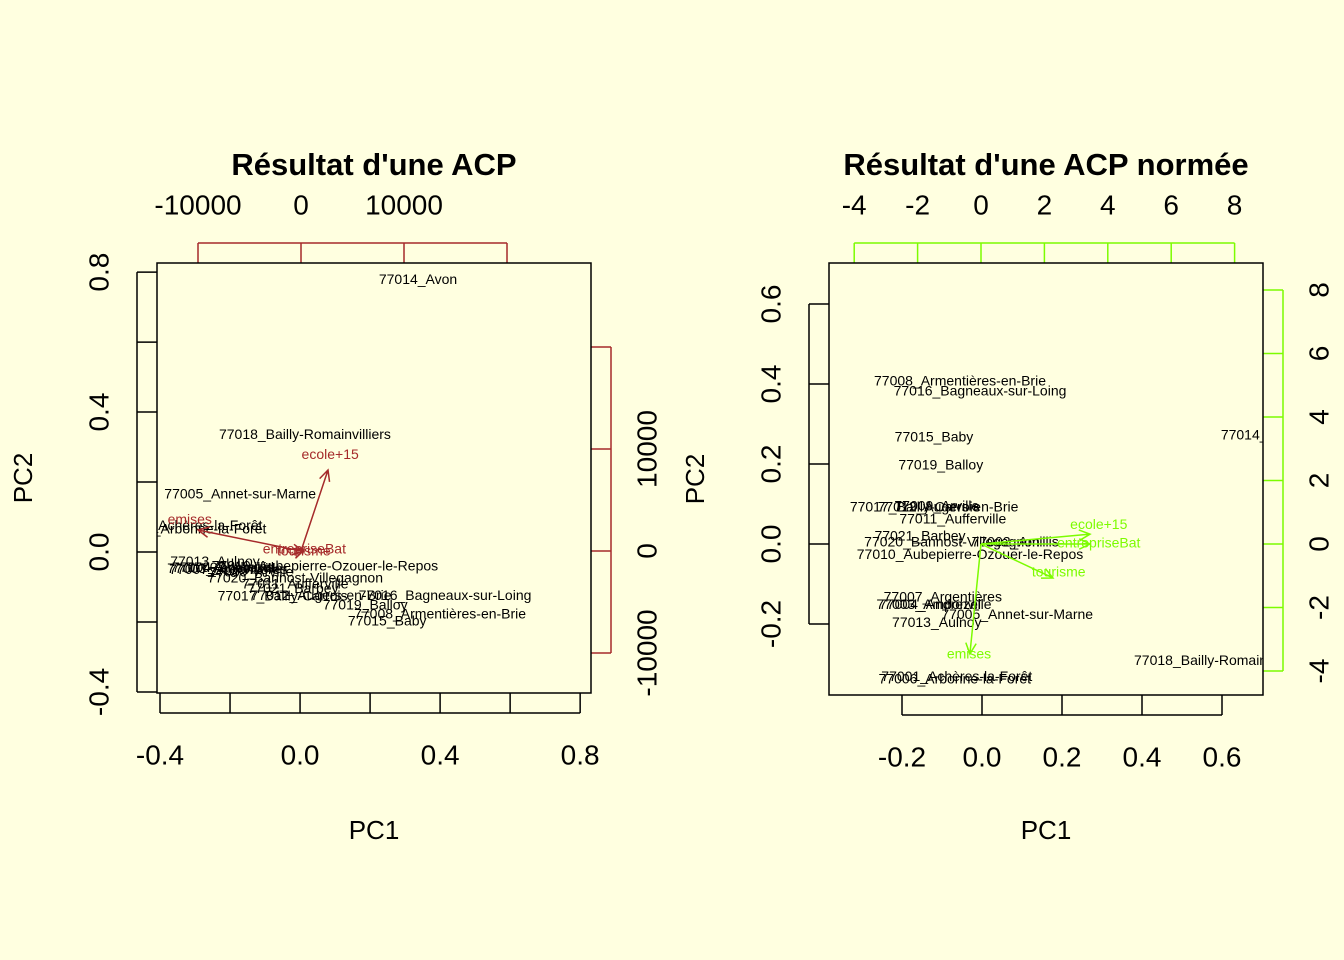 The width and height of the screenshot is (1344, 960). What do you see at coordinates (330, 454) in the screenshot?
I see `arrow-label: ecole+15` at bounding box center [330, 454].